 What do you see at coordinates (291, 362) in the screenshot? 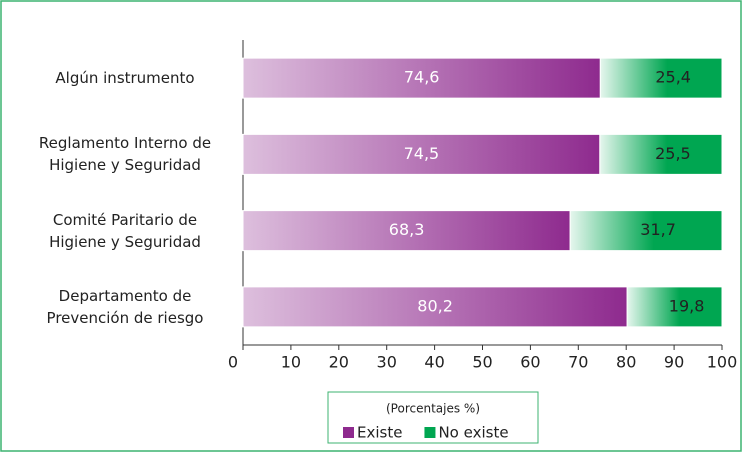
I see `x-tick-label: 10` at bounding box center [291, 362].